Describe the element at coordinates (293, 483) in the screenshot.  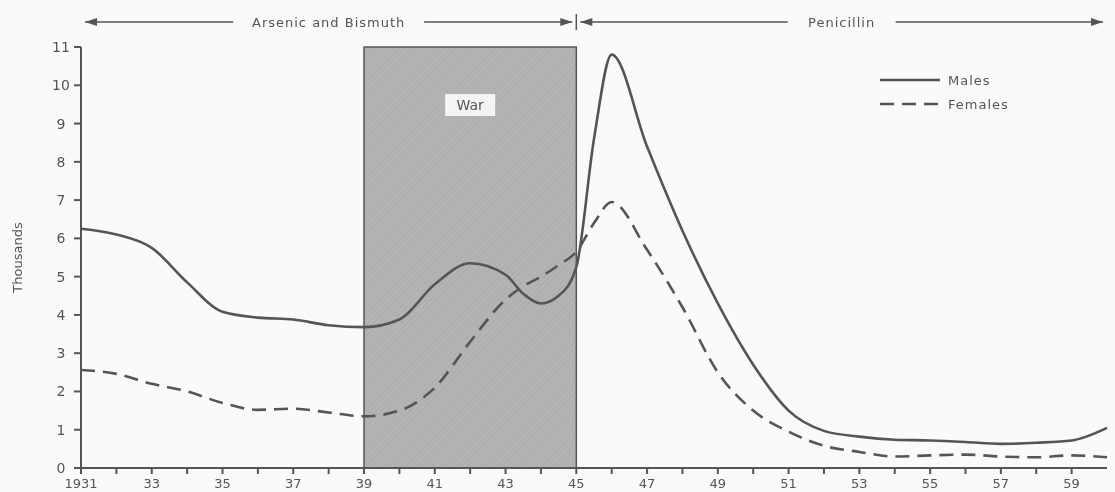
I see `x-tick-label: 37` at that location.